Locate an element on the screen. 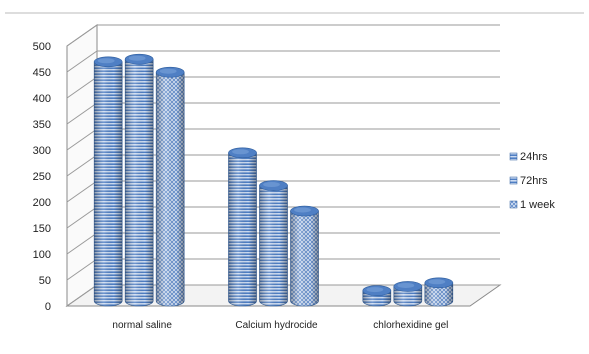  legend-item: 72hrs is located at coordinates (528, 181).